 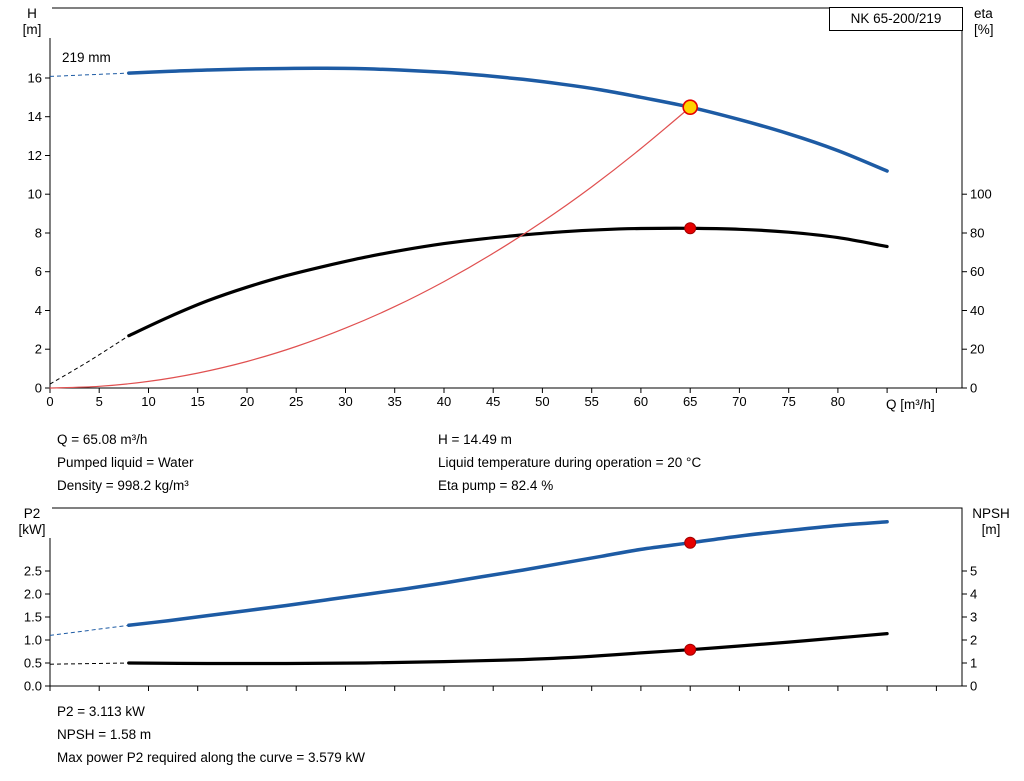 What do you see at coordinates (35, 194) in the screenshot?
I see `y-left-tick-label: 10` at bounding box center [35, 194].